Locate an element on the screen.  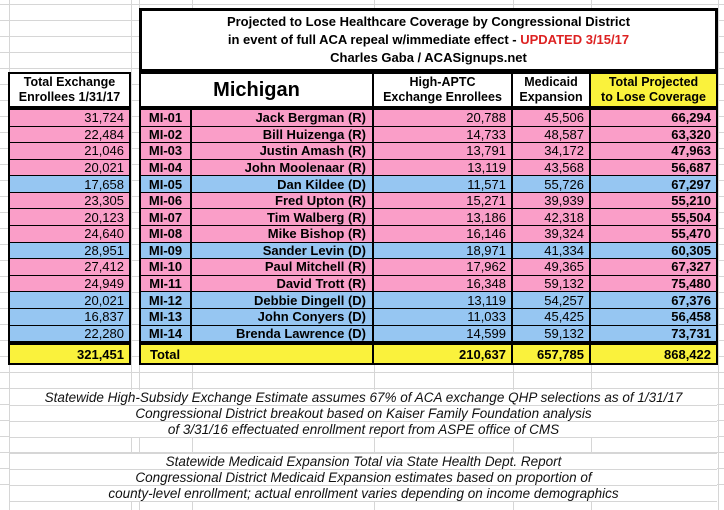
representative-cell: Dan Kildee (D) is located at coordinates (283, 184).